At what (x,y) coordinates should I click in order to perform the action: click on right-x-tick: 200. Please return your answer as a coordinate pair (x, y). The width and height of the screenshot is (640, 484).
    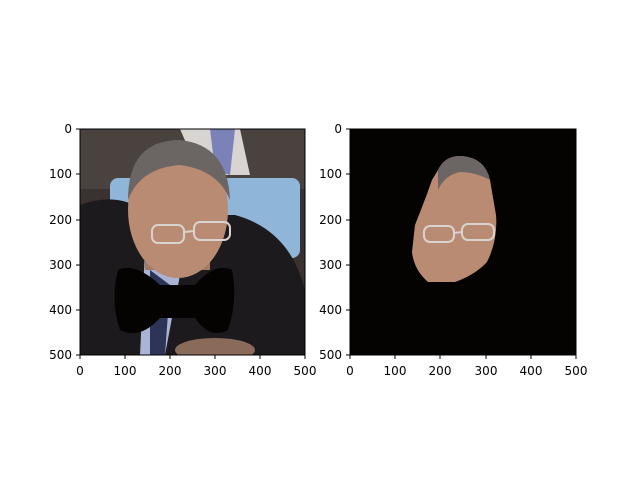
    Looking at the image, I should click on (440, 371).